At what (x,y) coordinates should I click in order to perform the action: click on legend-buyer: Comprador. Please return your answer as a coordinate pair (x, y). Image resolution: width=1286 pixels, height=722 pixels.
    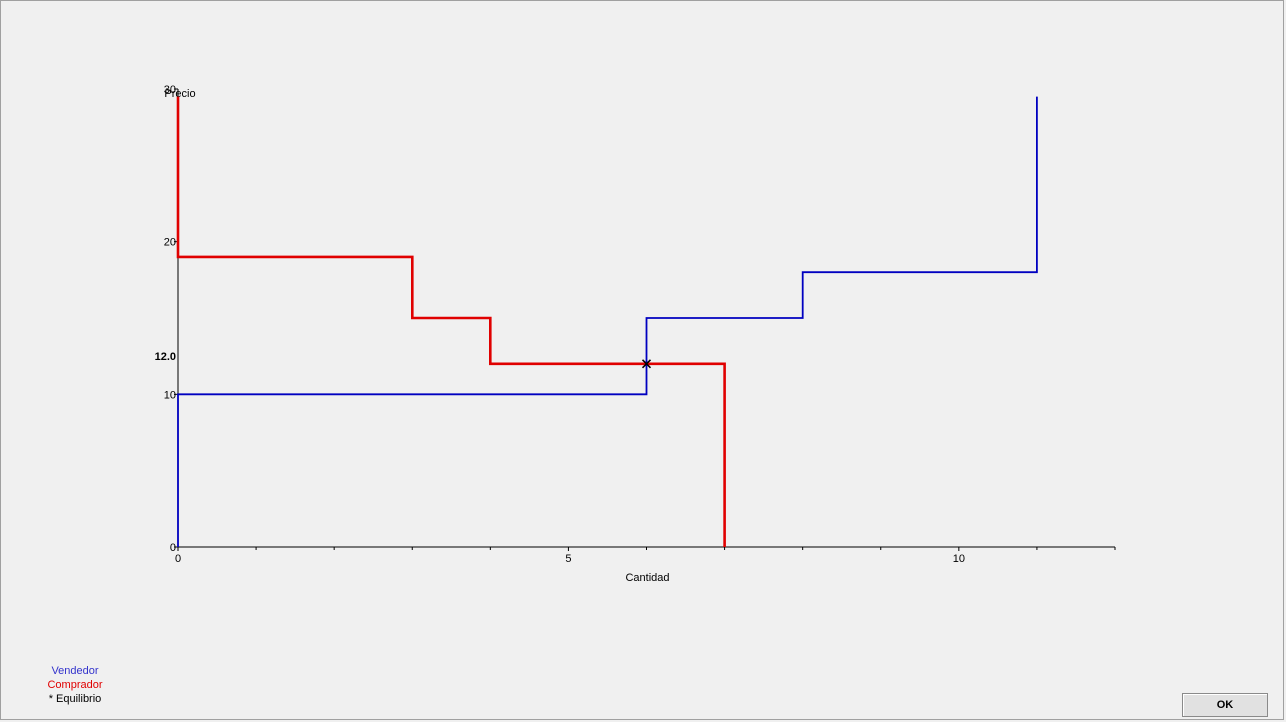
    Looking at the image, I should click on (75, 685).